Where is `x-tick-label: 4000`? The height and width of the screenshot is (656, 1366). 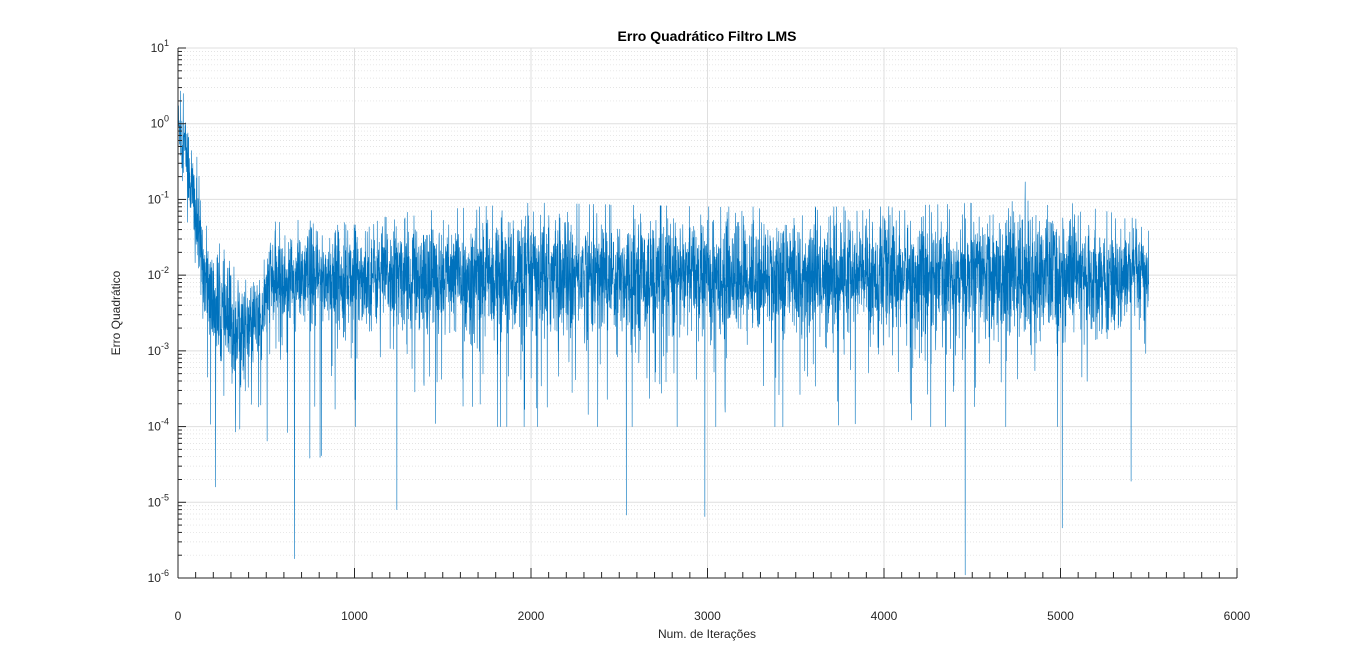
x-tick-label: 4000 is located at coordinates (884, 616).